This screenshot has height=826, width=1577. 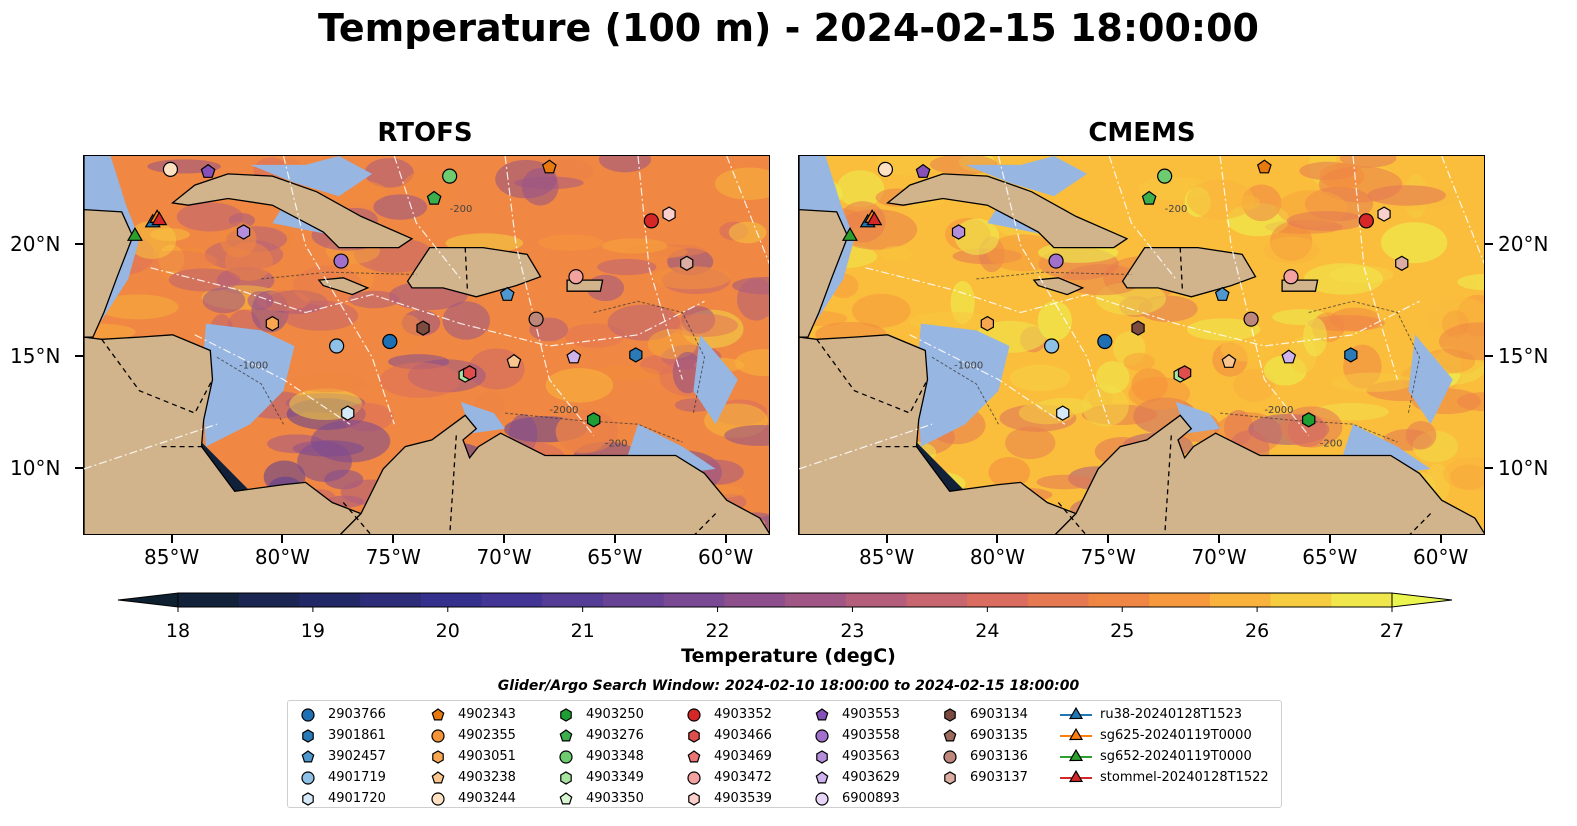 I want to click on colorbar-tick-label: 18, so click(x=178, y=631).